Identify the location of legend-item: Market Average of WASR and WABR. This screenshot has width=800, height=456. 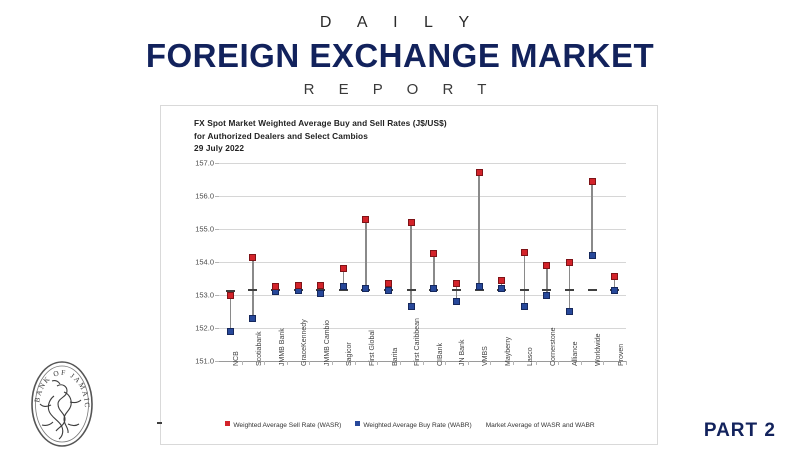
(375, 425).